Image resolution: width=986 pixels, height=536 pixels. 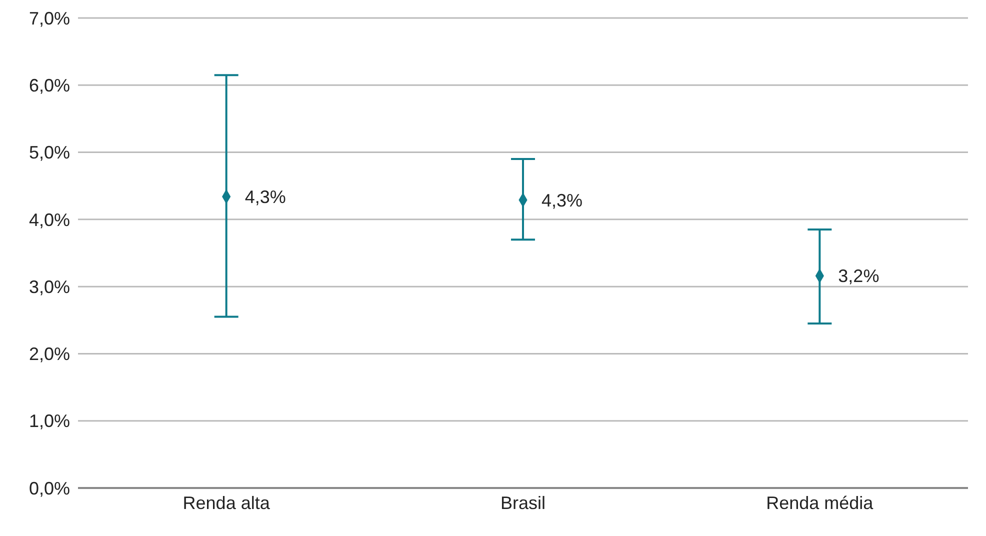 I want to click on y-tick-label: 4,0%, so click(x=49, y=220).